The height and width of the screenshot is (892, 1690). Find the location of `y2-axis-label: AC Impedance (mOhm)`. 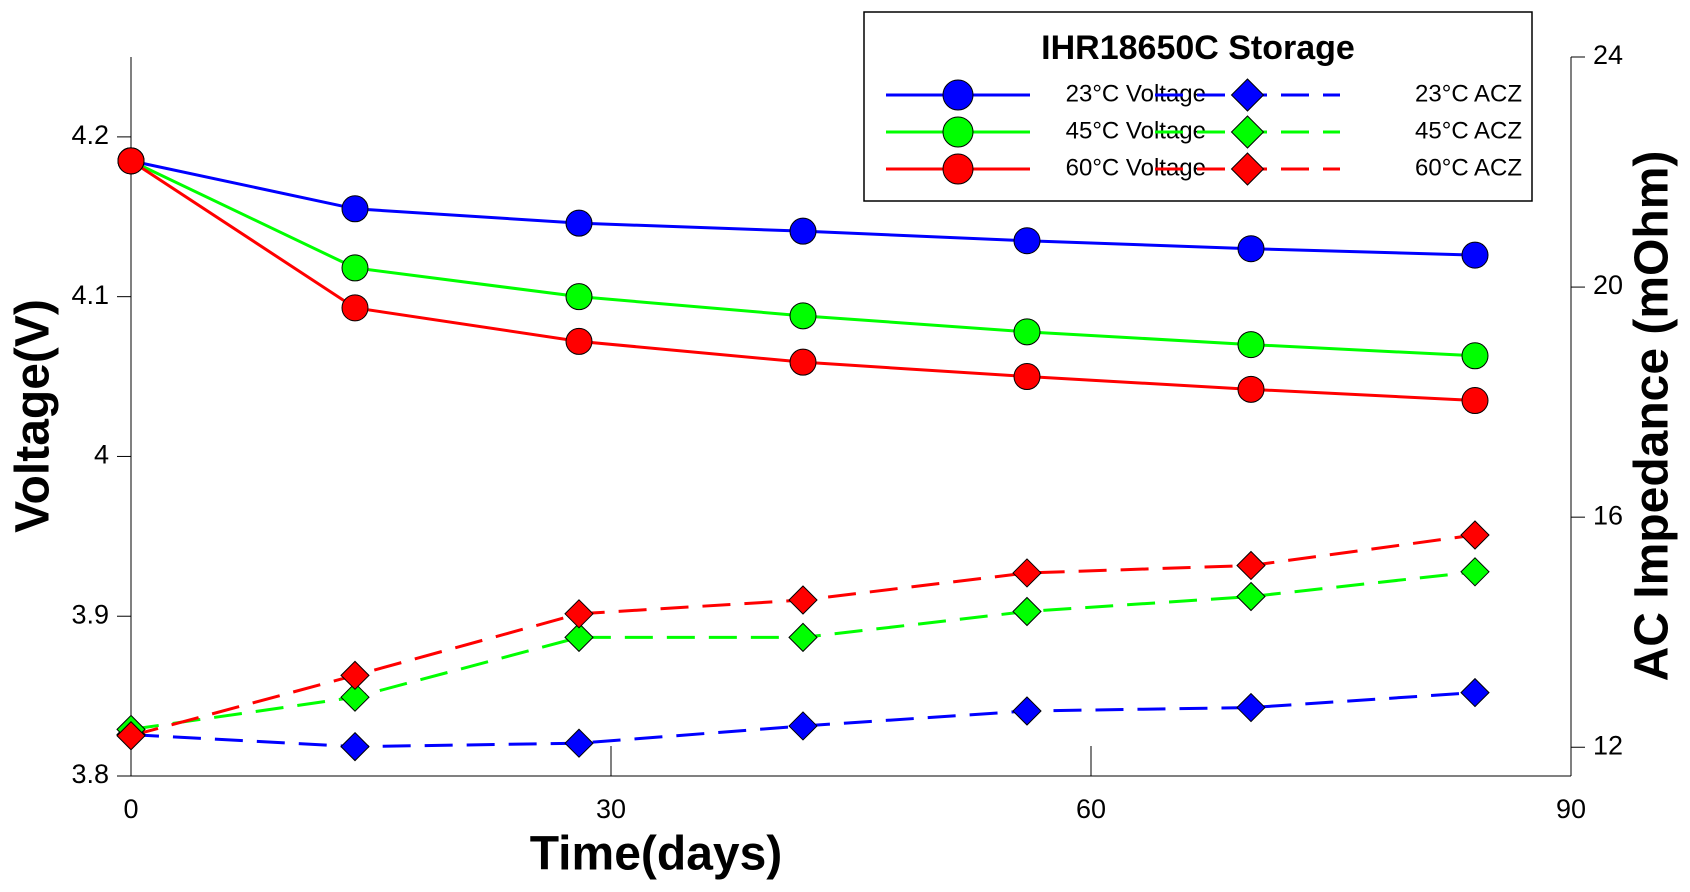

y2-axis-label: AC Impedance (mOhm) is located at coordinates (1652, 416).